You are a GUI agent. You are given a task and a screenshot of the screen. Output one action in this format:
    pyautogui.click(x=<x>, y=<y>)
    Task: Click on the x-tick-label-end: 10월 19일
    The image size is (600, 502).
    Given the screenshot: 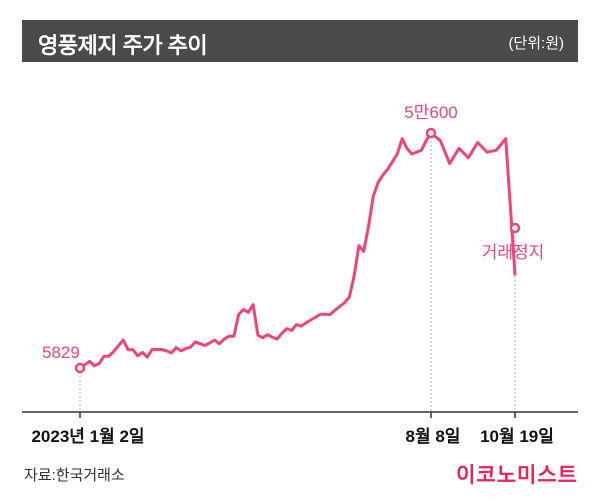 What is the action you would take?
    pyautogui.click(x=517, y=436)
    